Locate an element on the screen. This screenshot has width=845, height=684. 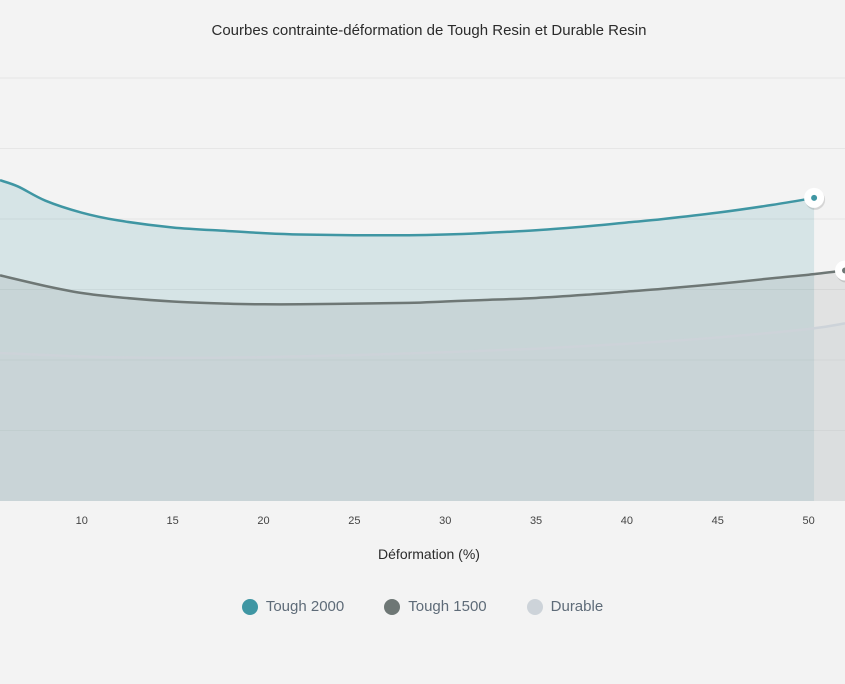
data-point-ring is located at coordinates (840, 270).